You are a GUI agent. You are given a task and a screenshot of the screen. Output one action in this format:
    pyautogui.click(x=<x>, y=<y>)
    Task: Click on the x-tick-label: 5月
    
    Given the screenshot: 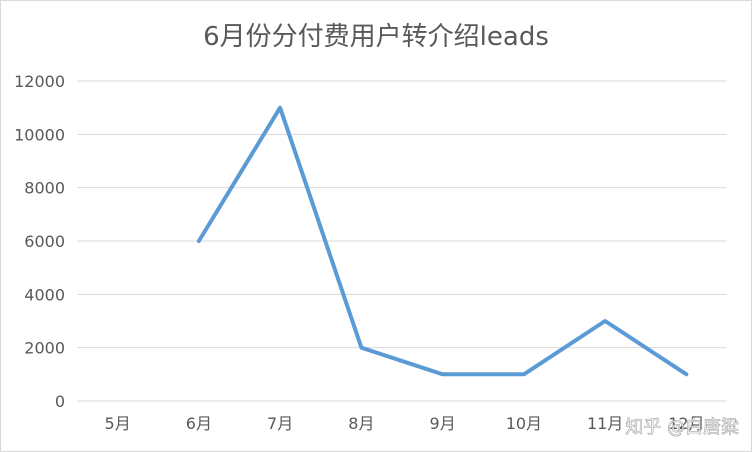 What is the action you would take?
    pyautogui.click(x=118, y=423)
    